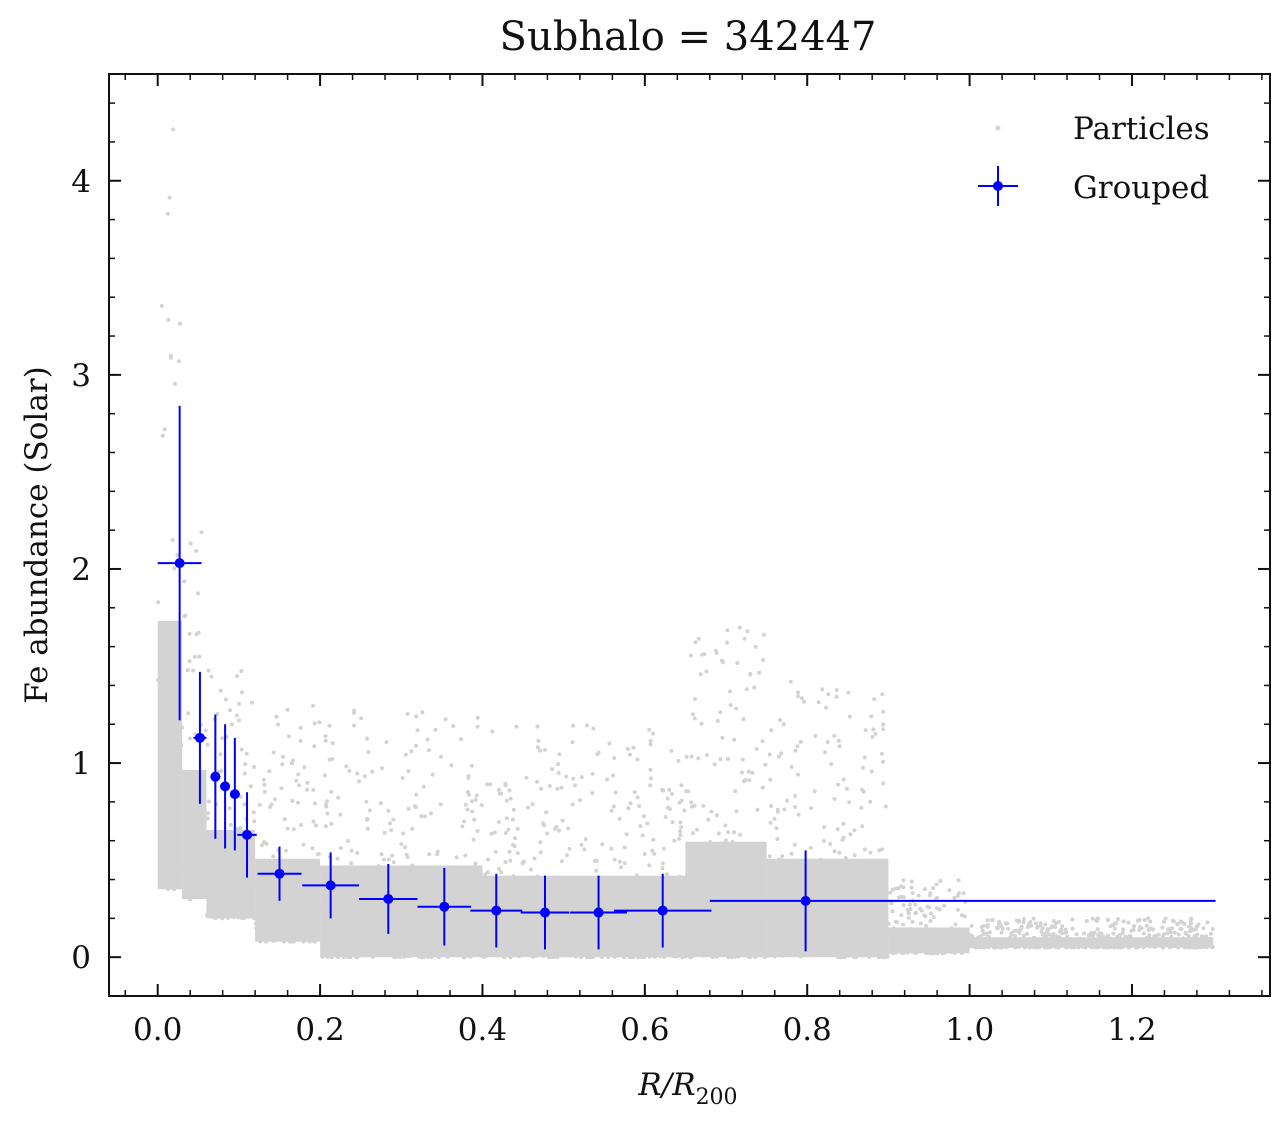 The image size is (1286, 1123). Describe the element at coordinates (37, 534) in the screenshot. I see `y-axis-label: Fe abundance (Solar)` at that location.